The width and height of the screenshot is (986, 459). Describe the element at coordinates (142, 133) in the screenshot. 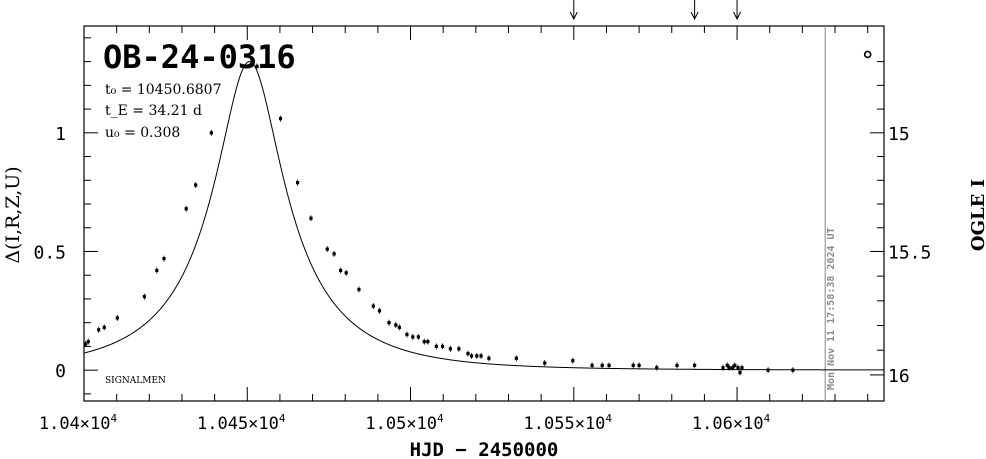

I see `param-u0: u₀ = 0.308` at that location.